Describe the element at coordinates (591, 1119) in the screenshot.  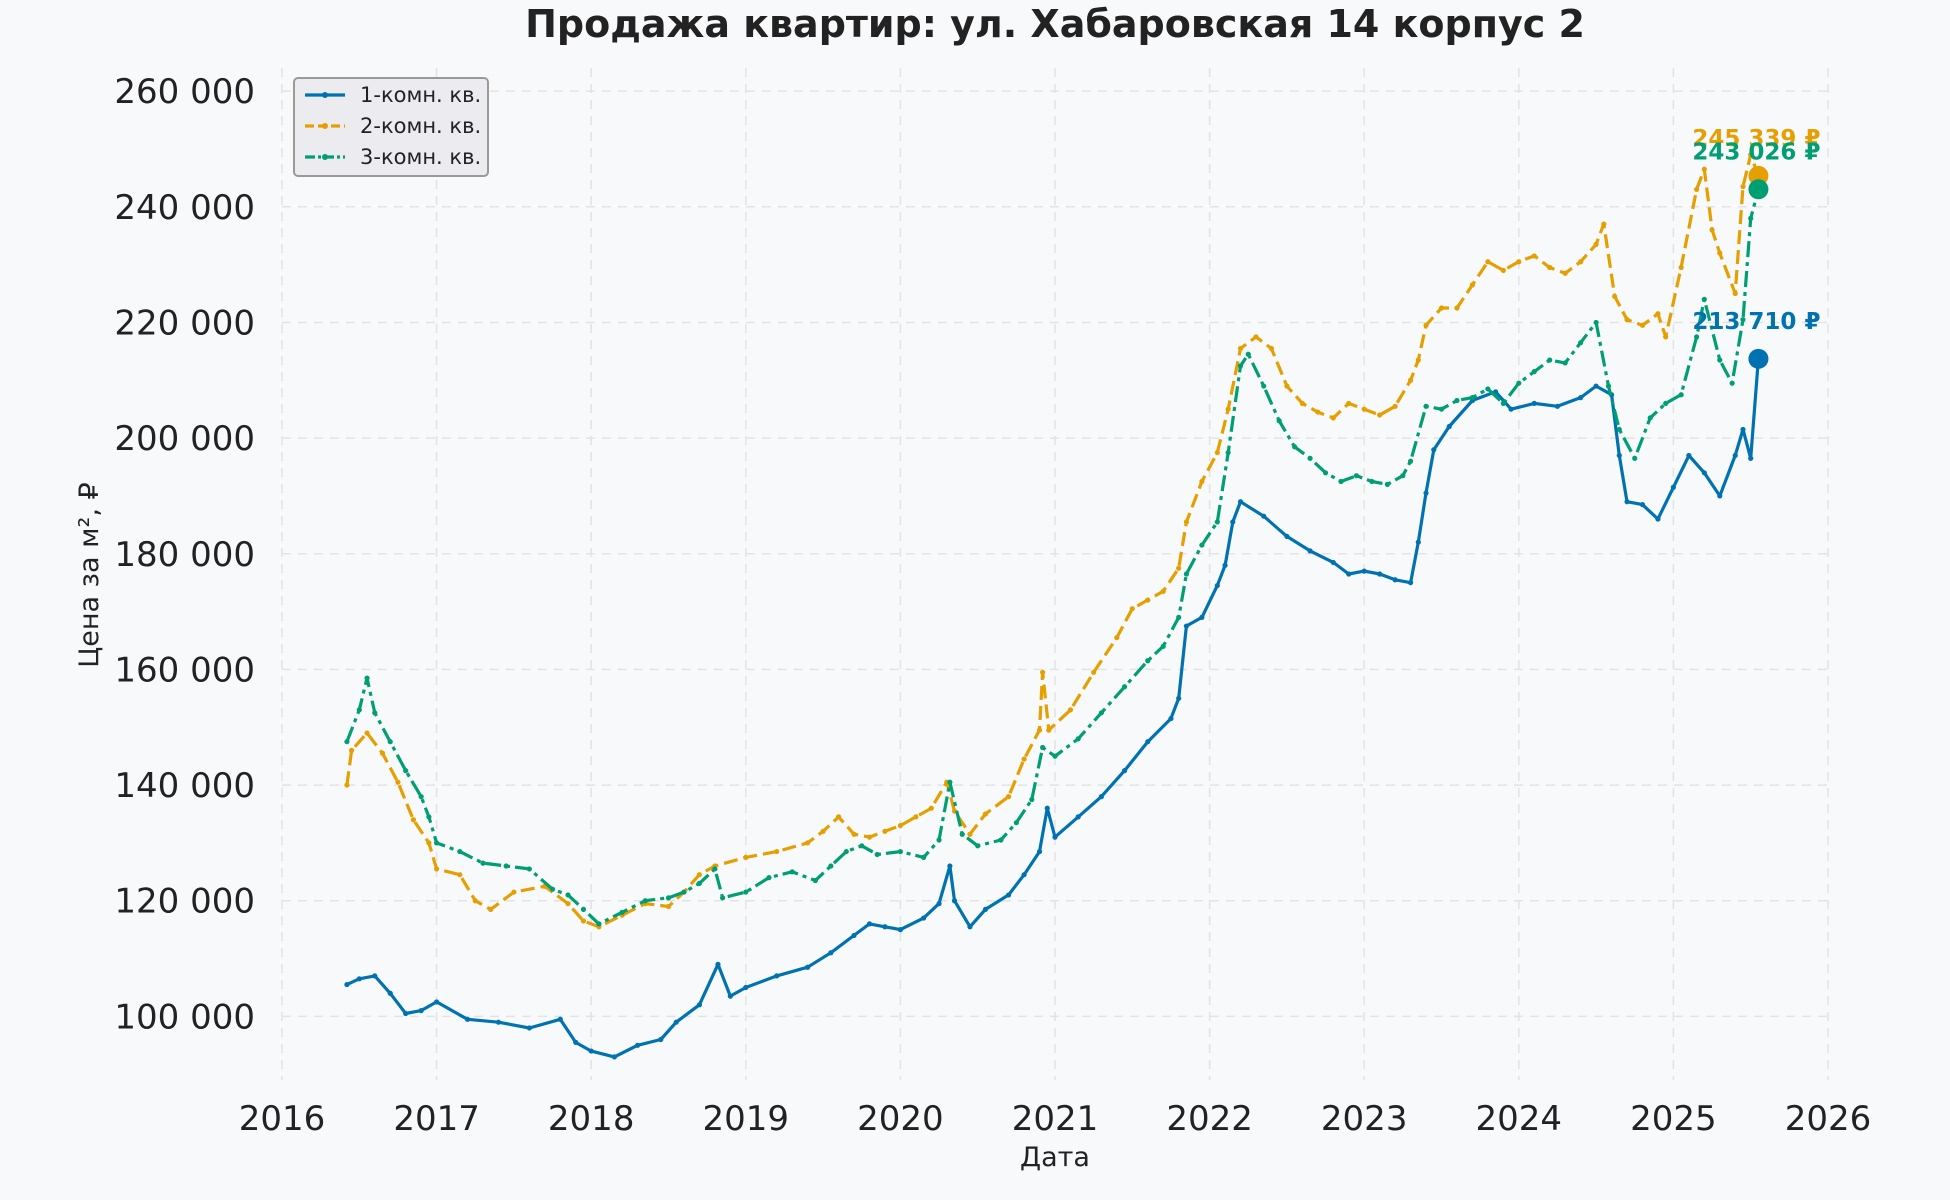
I see `x-tick-label: 2018` at that location.